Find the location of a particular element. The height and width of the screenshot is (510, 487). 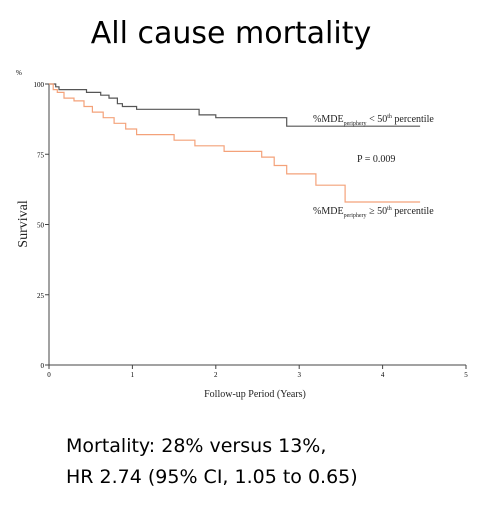

series-label-rel-symbol: ≥ is located at coordinates (372, 211).